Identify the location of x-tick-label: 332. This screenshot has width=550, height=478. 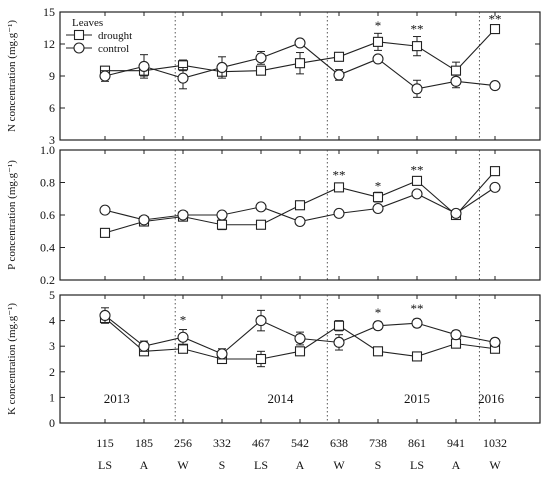
(222, 443).